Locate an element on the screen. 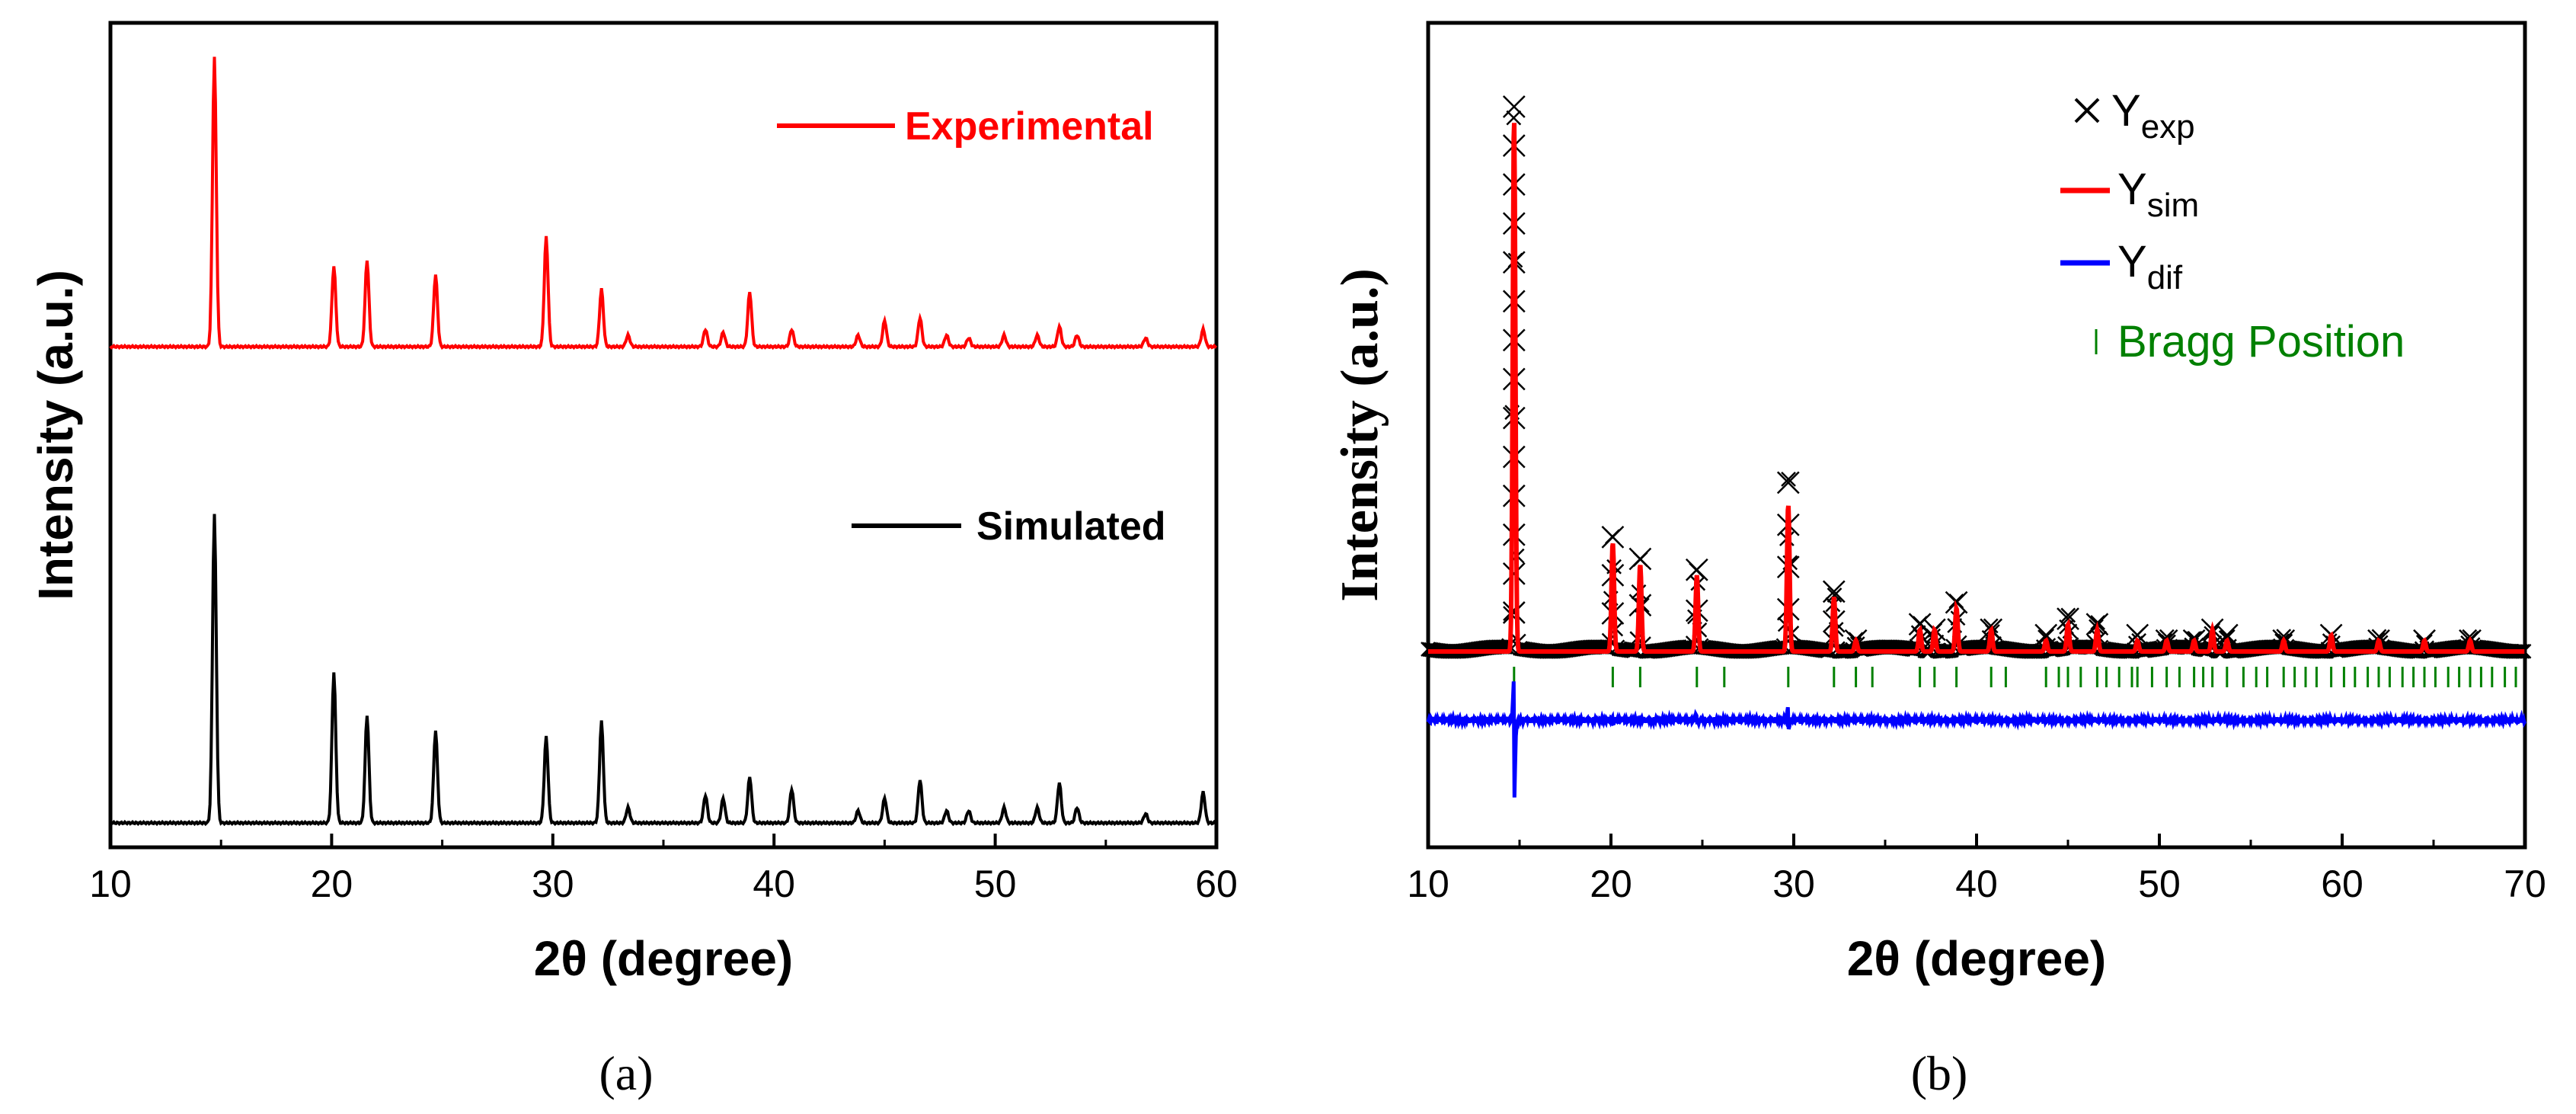 The height and width of the screenshot is (1114, 2576). legend-label-experimental: Experimental is located at coordinates (1029, 126).